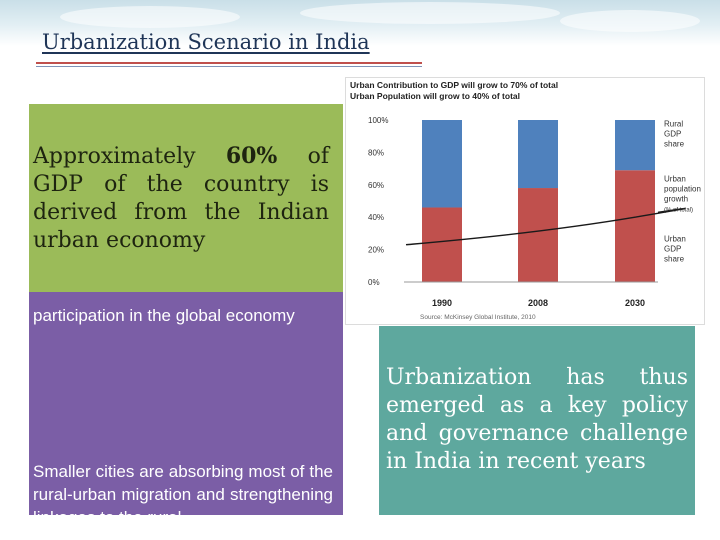 This screenshot has width=720, height=540. Describe the element at coordinates (682, 189) in the screenshot. I see `legend-urban-pop-line: population` at that location.